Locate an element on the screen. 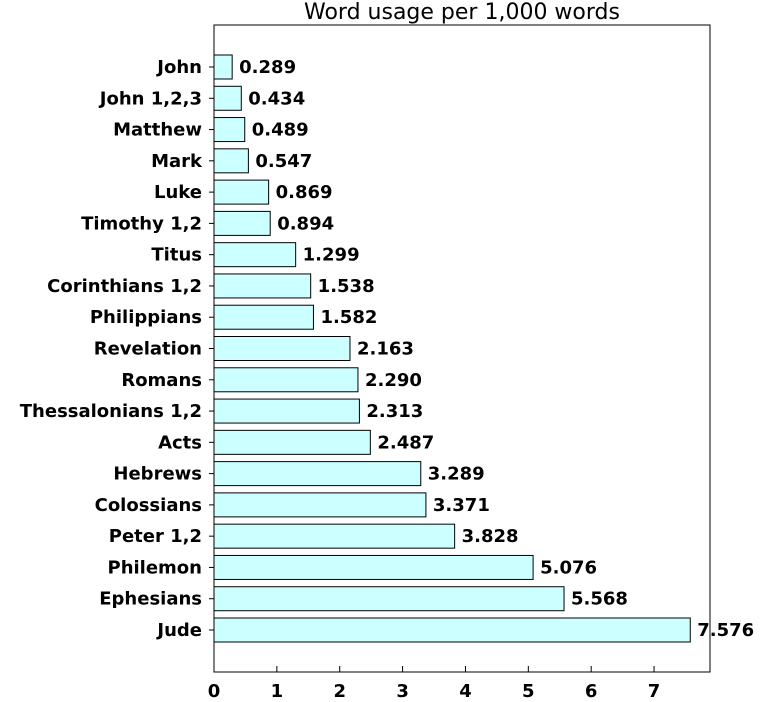 Image resolution: width=760 pixels, height=702 pixels. data-label: 1.299 is located at coordinates (331, 255).